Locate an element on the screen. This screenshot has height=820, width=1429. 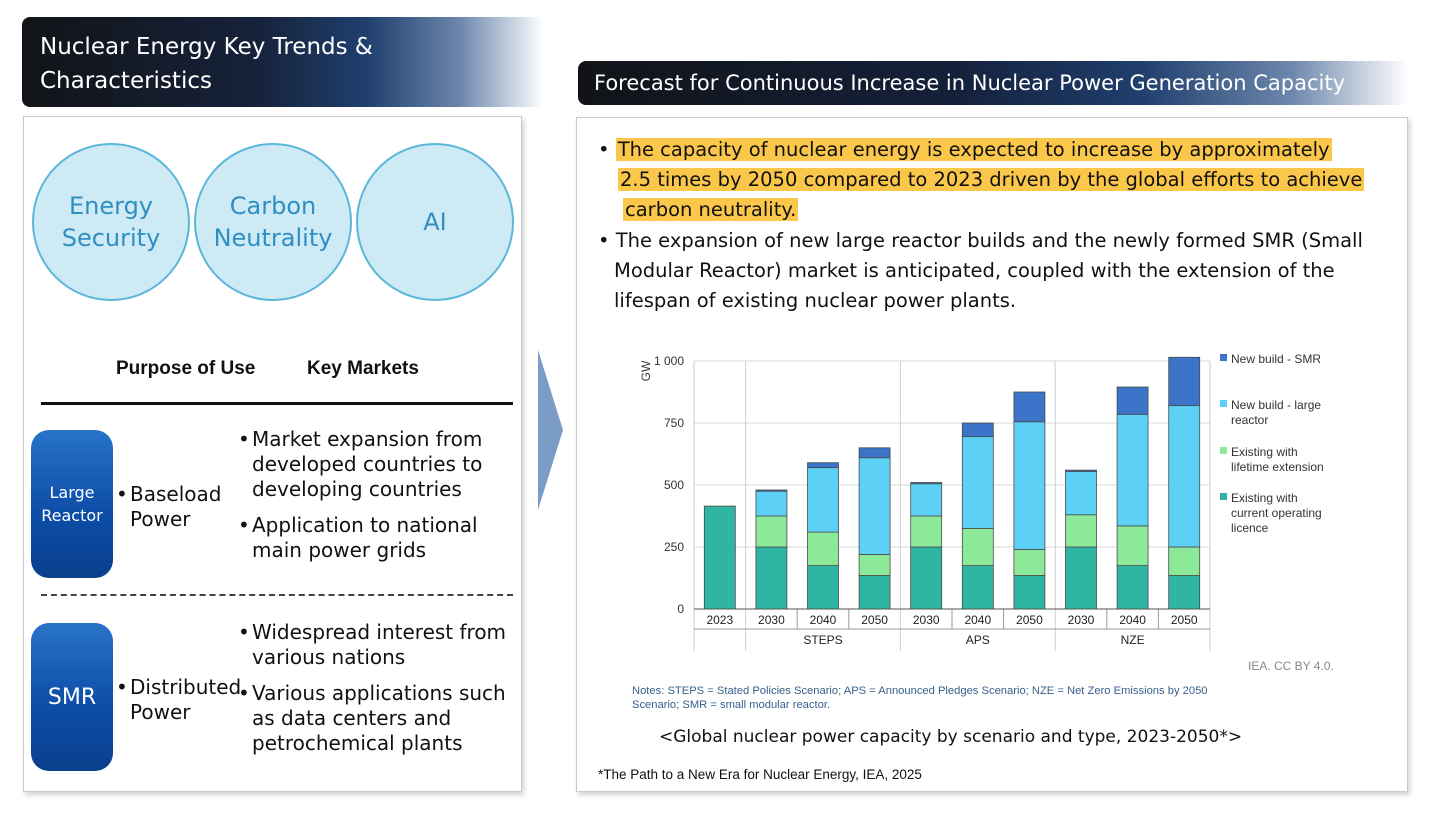
bullet-1-line3: carbon neutrality. is located at coordinates (711, 209).